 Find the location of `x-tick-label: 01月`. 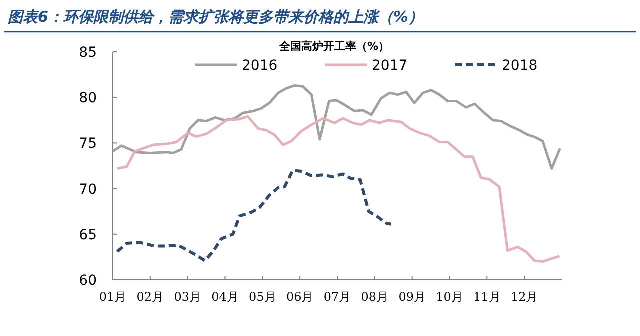

x-tick-label: 01月 is located at coordinates (113, 297).